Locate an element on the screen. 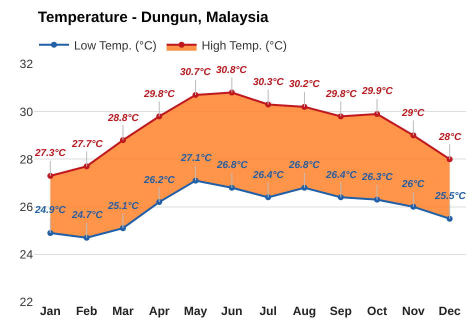 The width and height of the screenshot is (474, 332). x-tick-label: Dec is located at coordinates (449, 311).